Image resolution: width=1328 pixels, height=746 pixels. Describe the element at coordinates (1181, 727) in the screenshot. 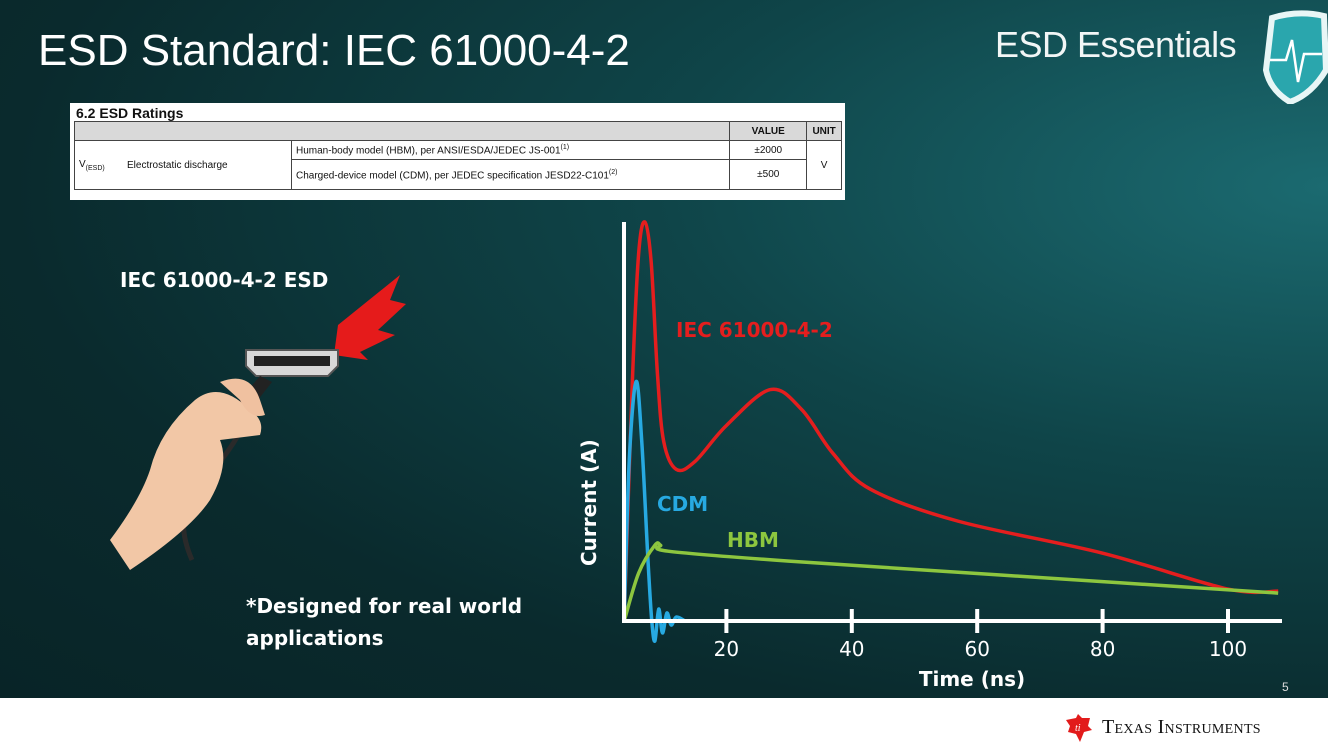

I see `texas-instruments-wordmark: Texas Instruments` at that location.